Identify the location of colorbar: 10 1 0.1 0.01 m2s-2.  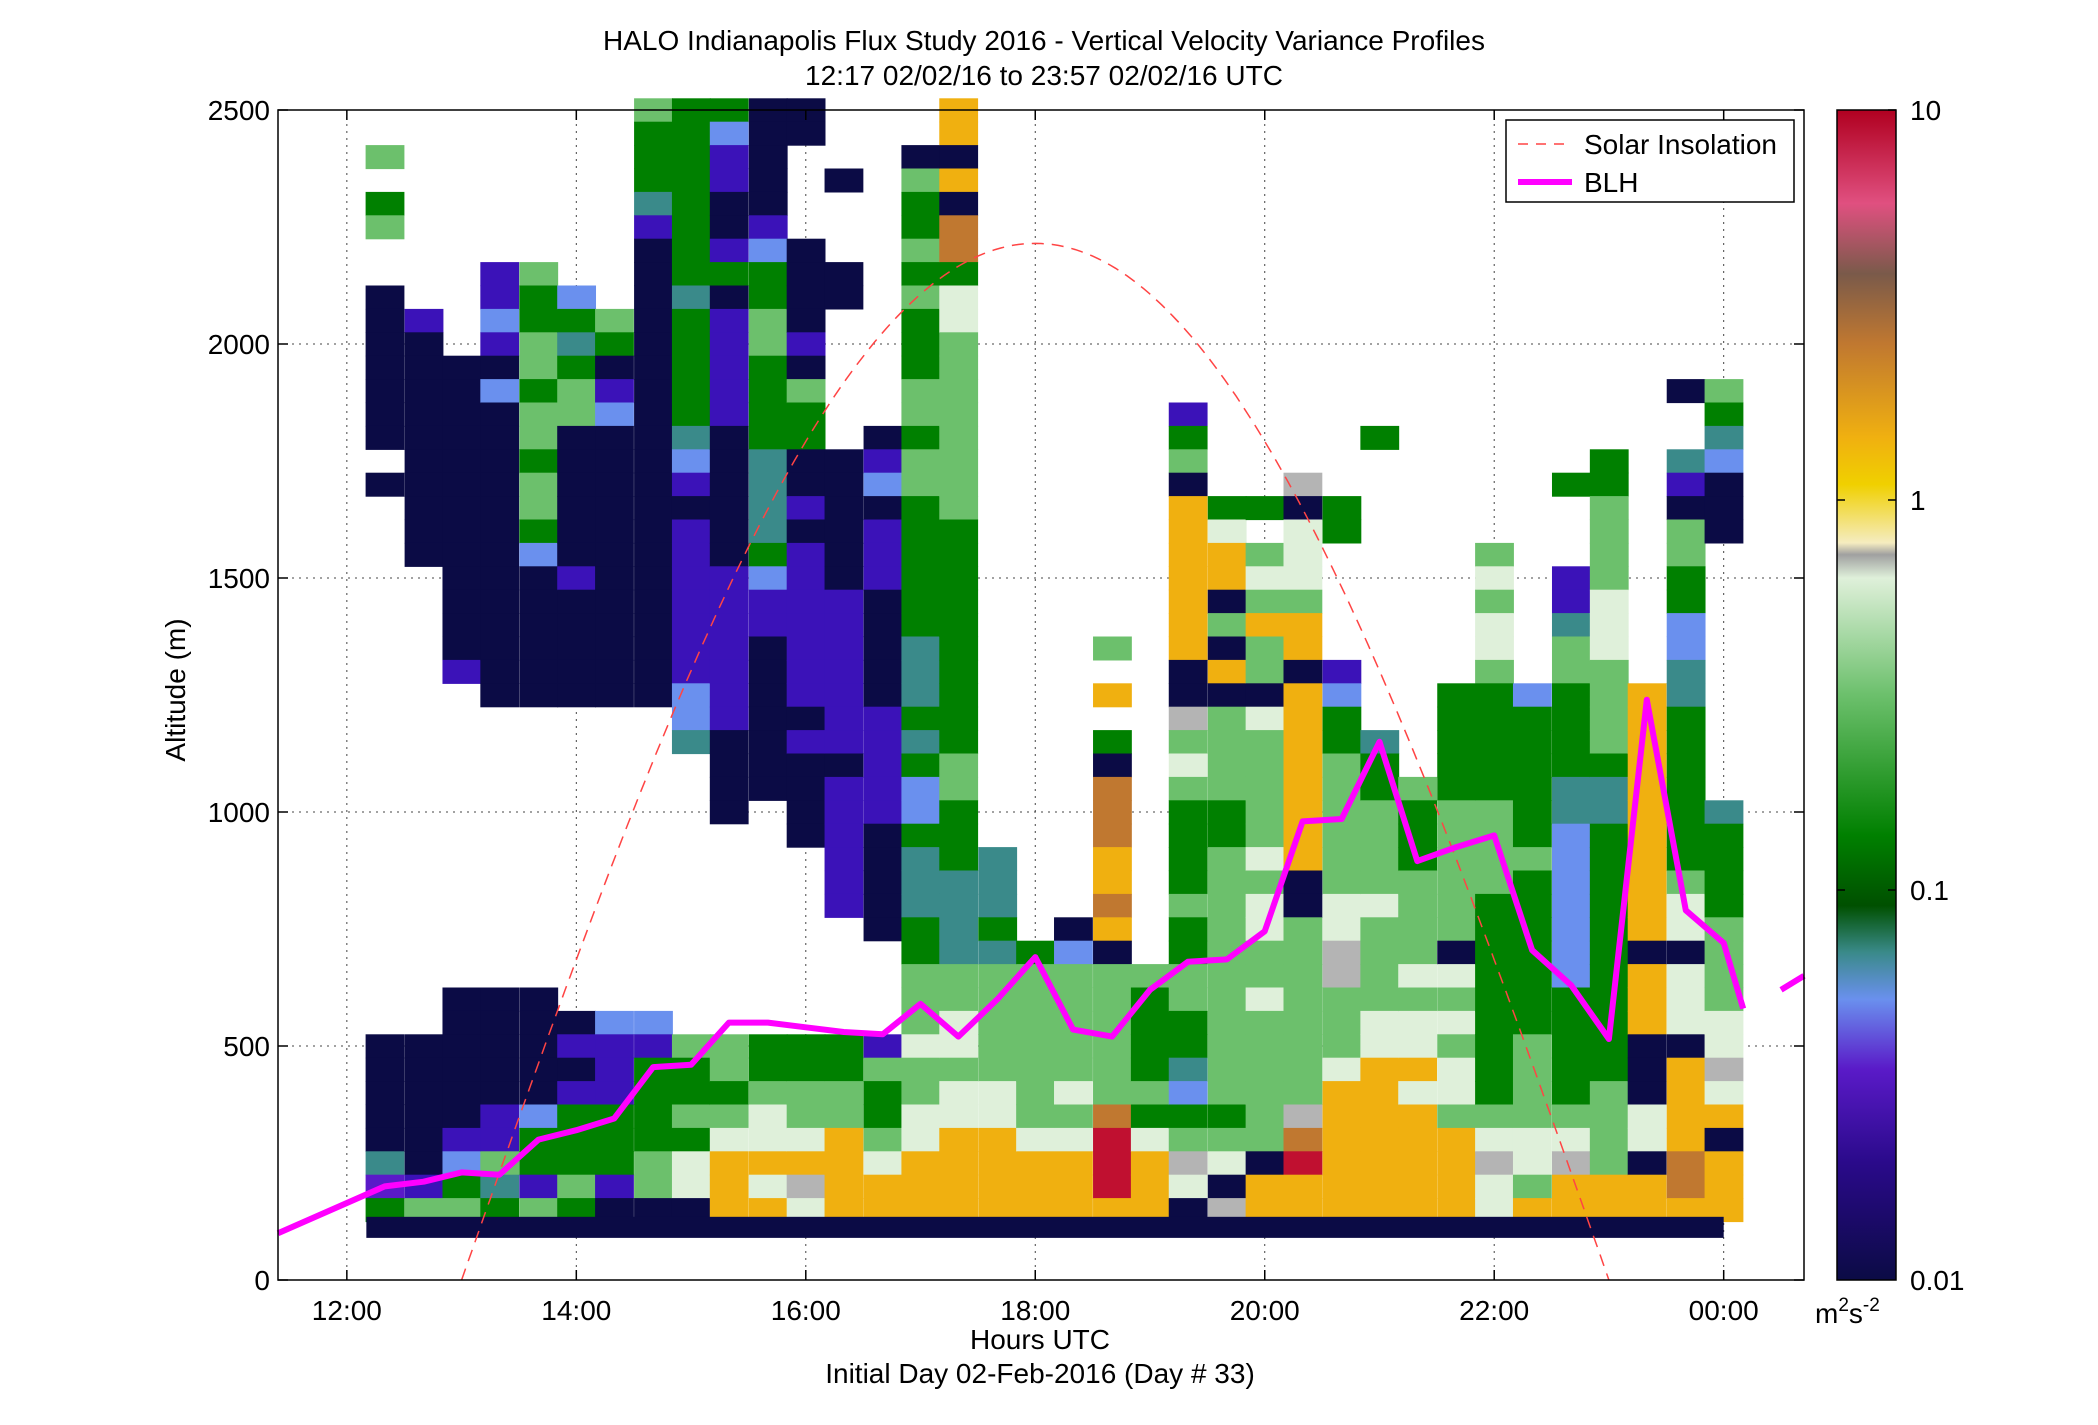
(1890, 712).